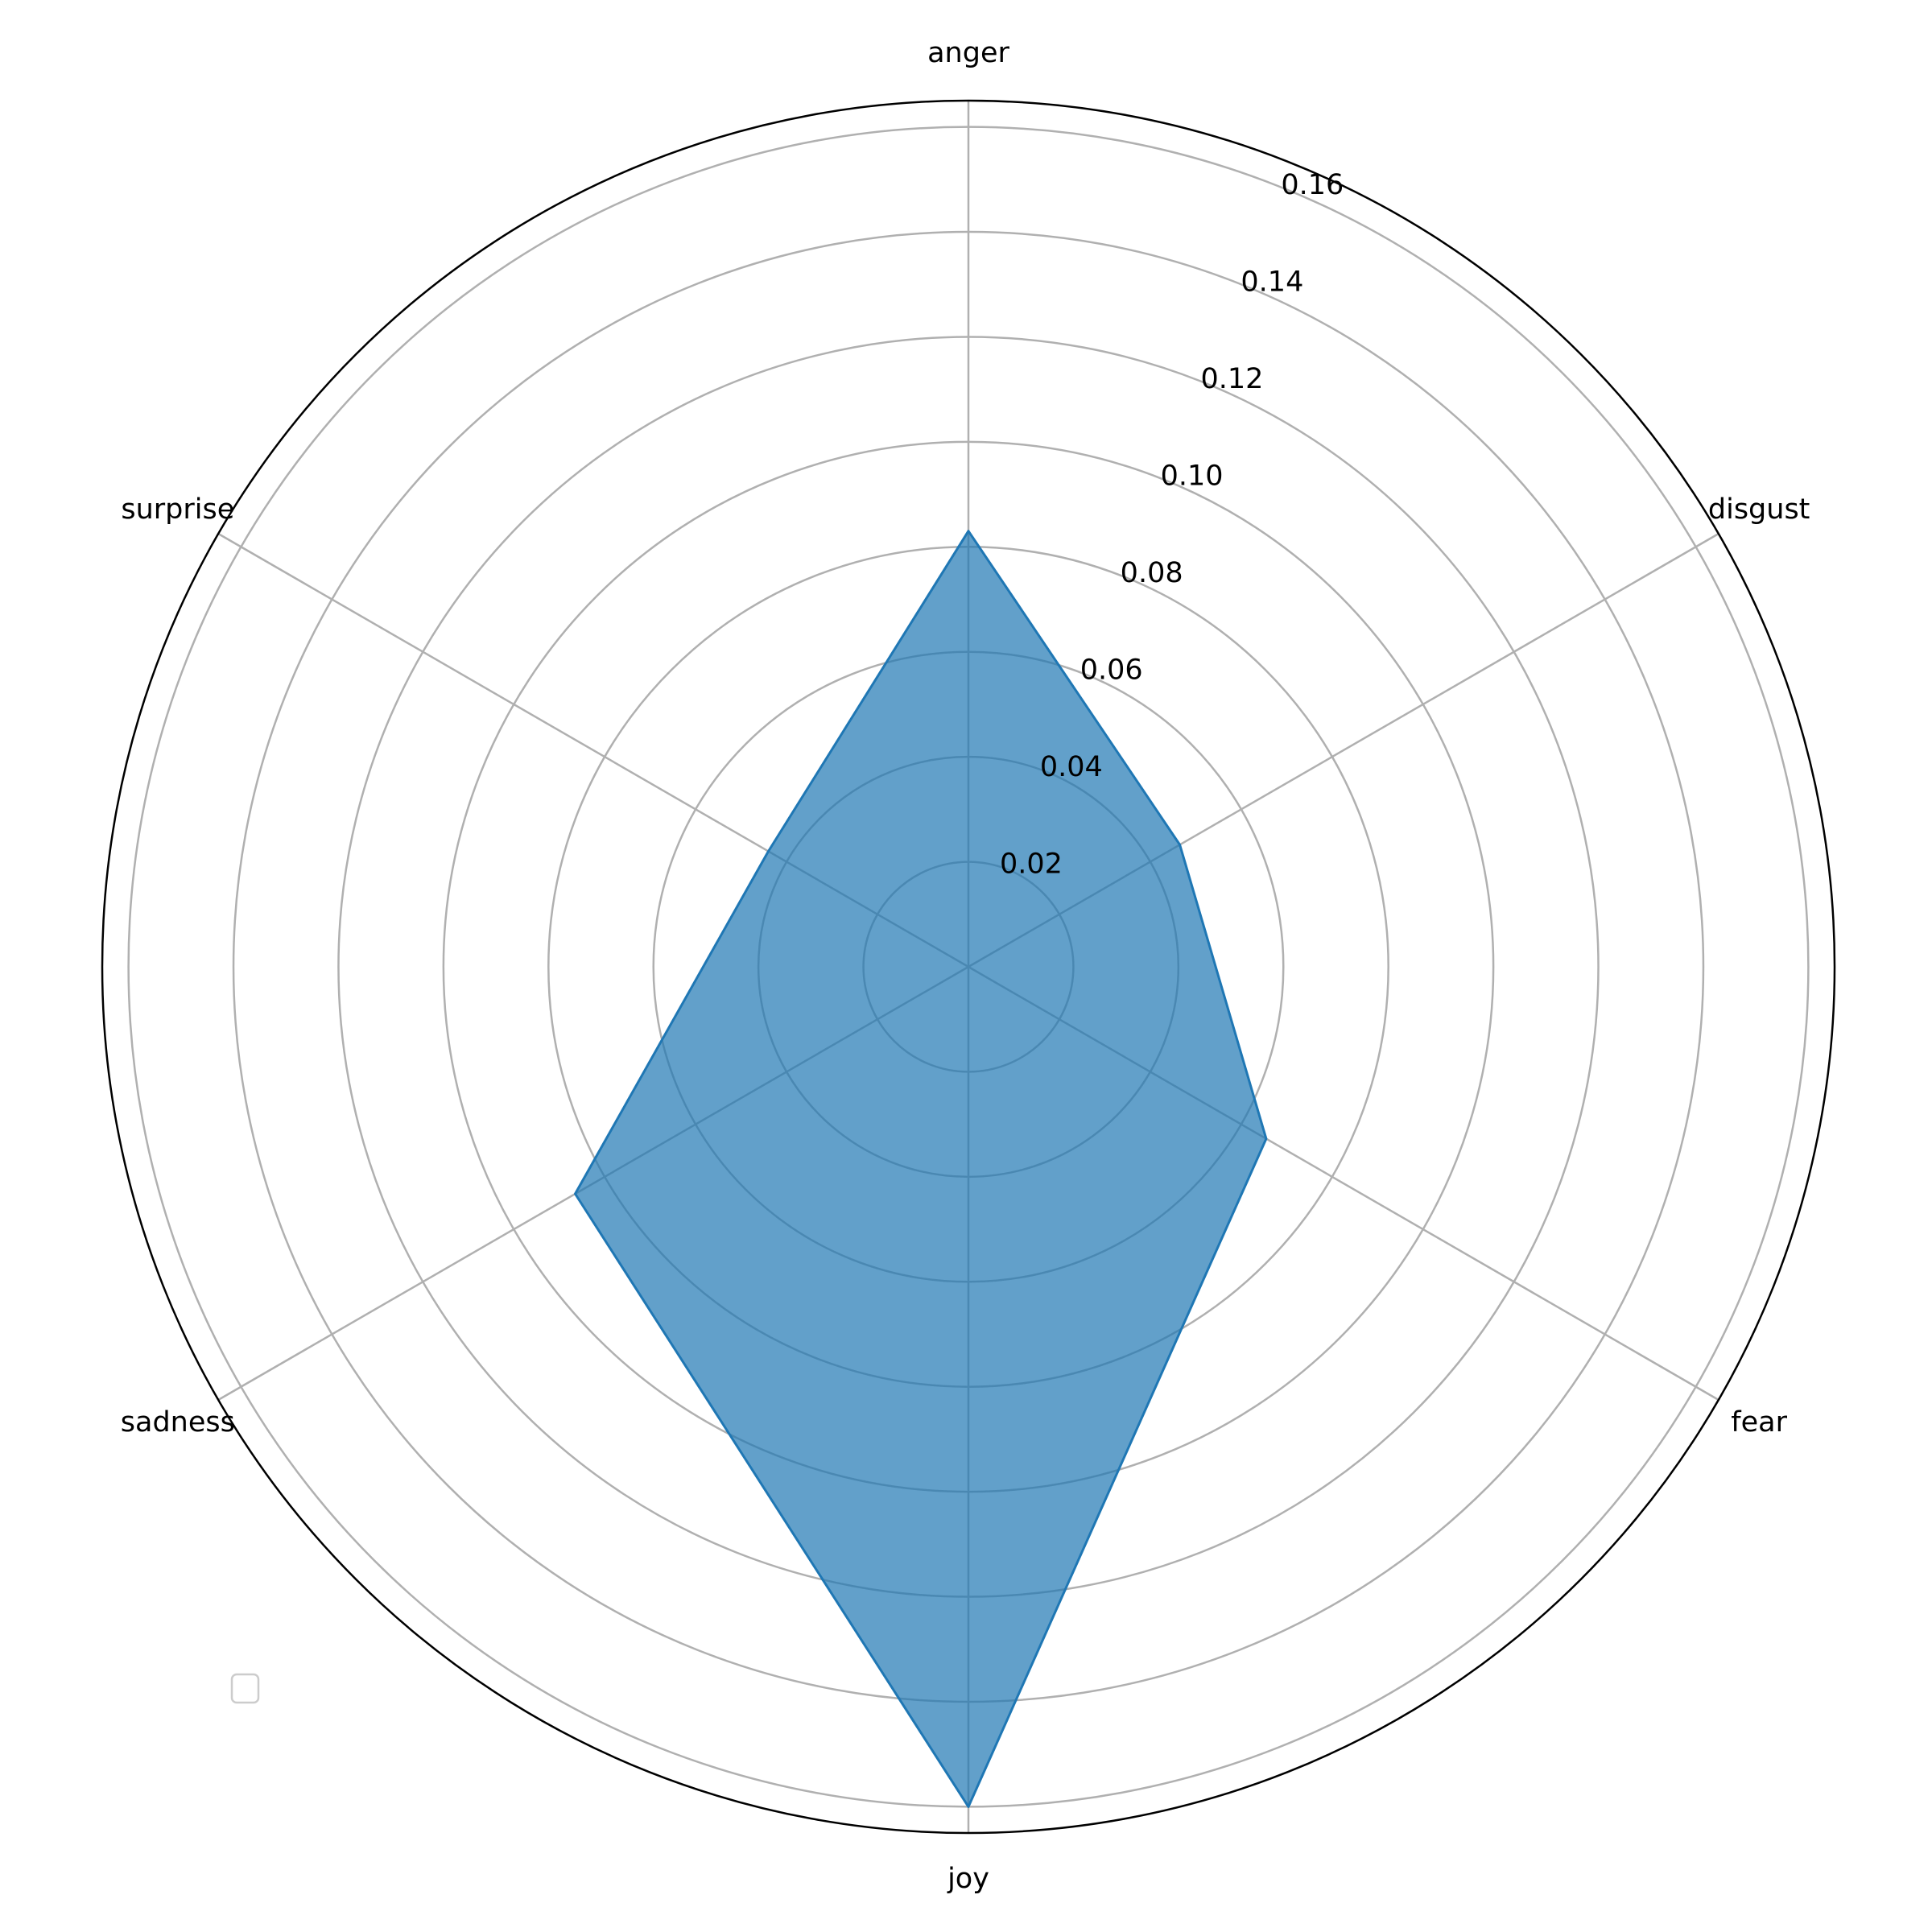 The image size is (1932, 1932). Describe the element at coordinates (1071, 767) in the screenshot. I see `y-tick-label: 0.04` at that location.